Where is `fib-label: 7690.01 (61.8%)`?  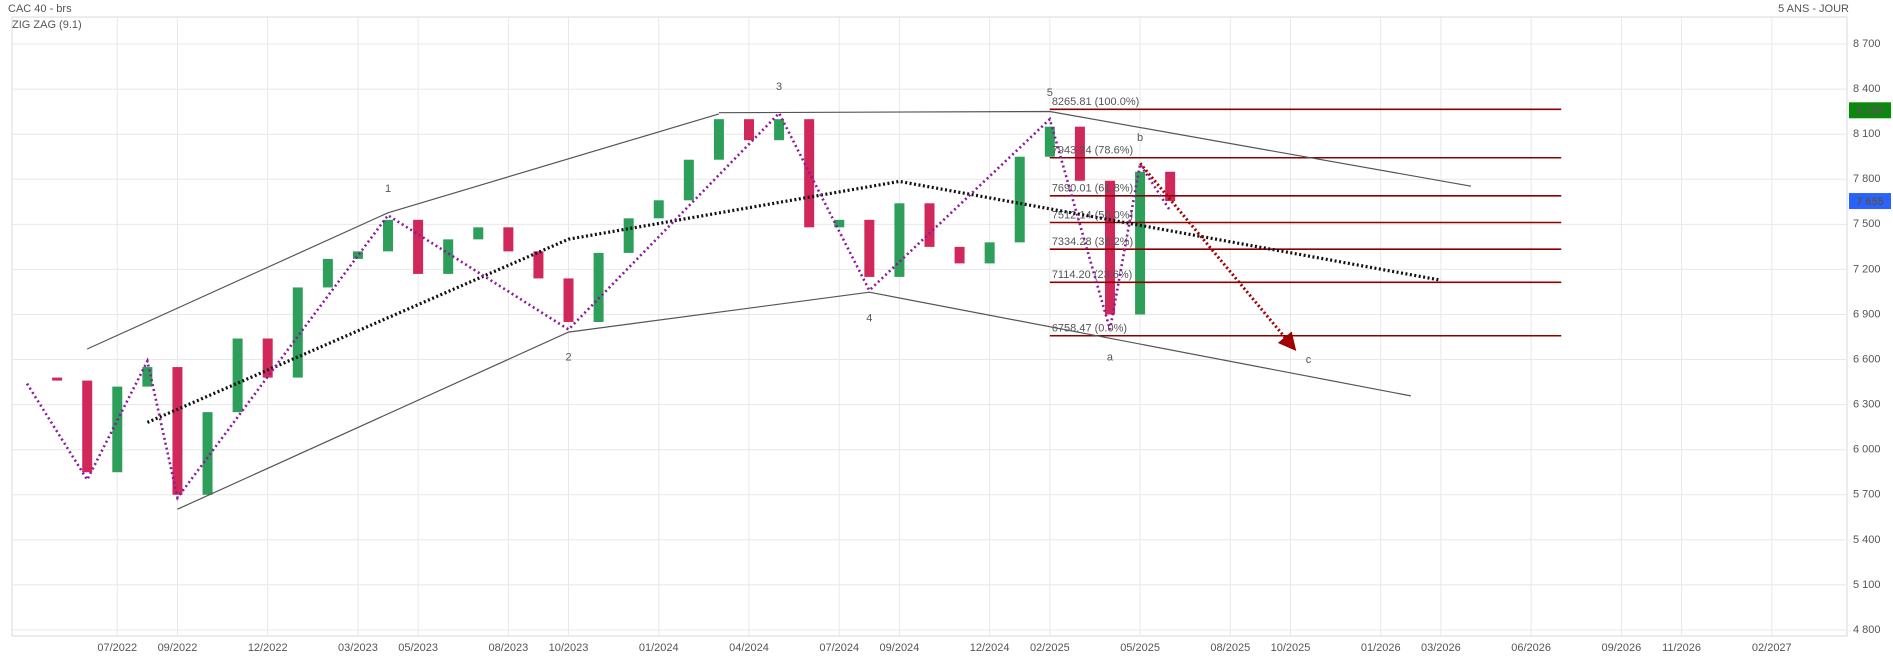
fib-label: 7690.01 (61.8%) is located at coordinates (1092, 189).